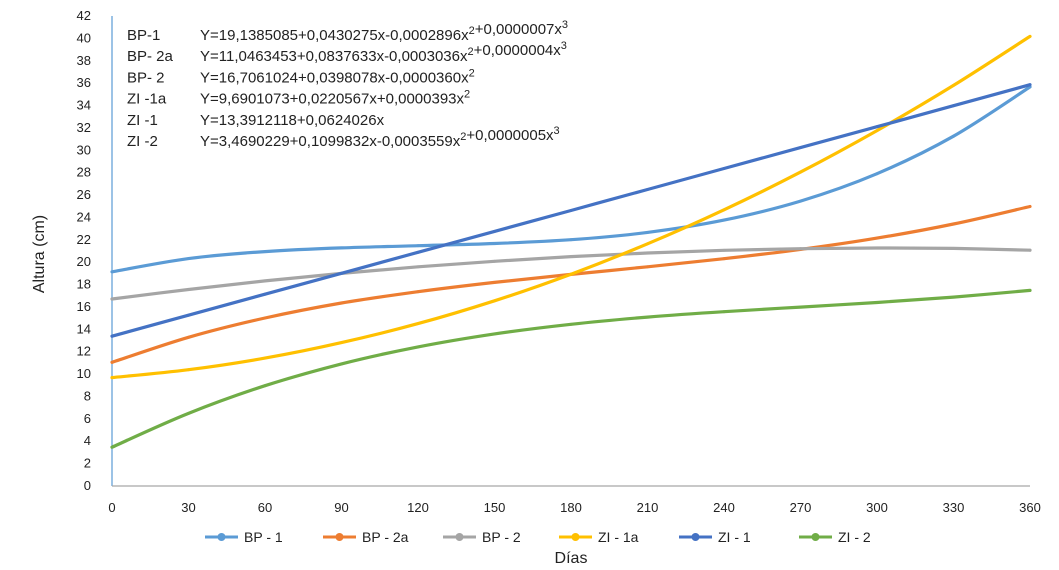 The height and width of the screenshot is (570, 1059). I want to click on equation-label: BP- 2a, so click(150, 56).